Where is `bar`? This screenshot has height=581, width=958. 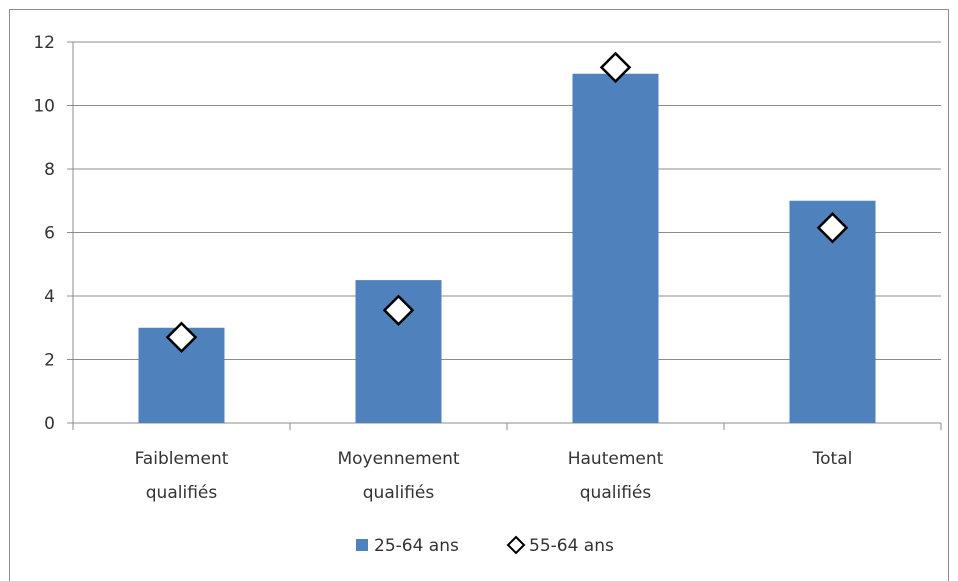
bar is located at coordinates (615, 248).